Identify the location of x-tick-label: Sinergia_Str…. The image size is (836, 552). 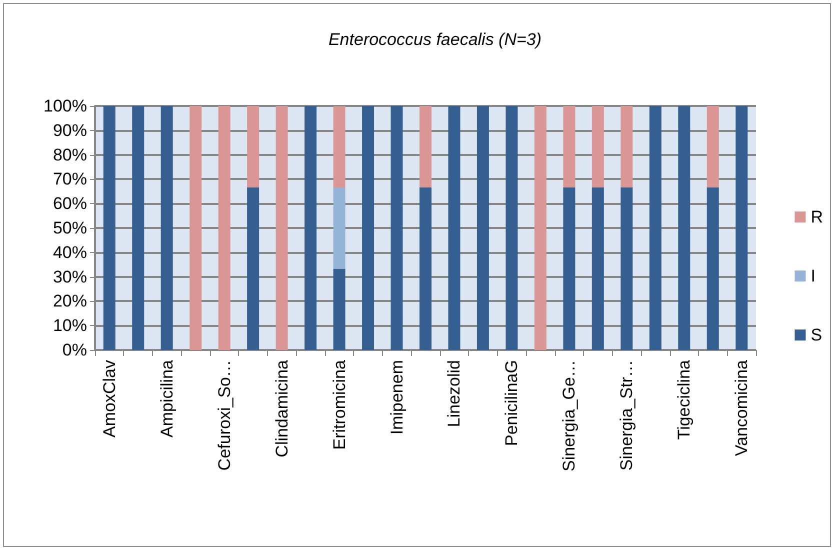
(626, 415).